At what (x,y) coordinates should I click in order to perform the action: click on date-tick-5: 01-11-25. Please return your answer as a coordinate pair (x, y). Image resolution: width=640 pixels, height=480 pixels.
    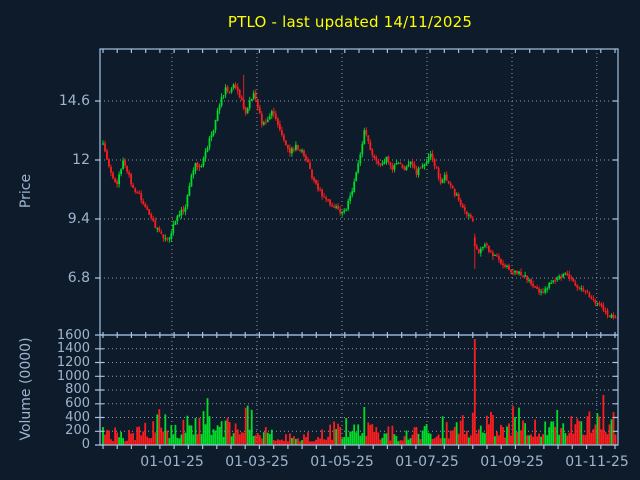
    Looking at the image, I should click on (597, 462).